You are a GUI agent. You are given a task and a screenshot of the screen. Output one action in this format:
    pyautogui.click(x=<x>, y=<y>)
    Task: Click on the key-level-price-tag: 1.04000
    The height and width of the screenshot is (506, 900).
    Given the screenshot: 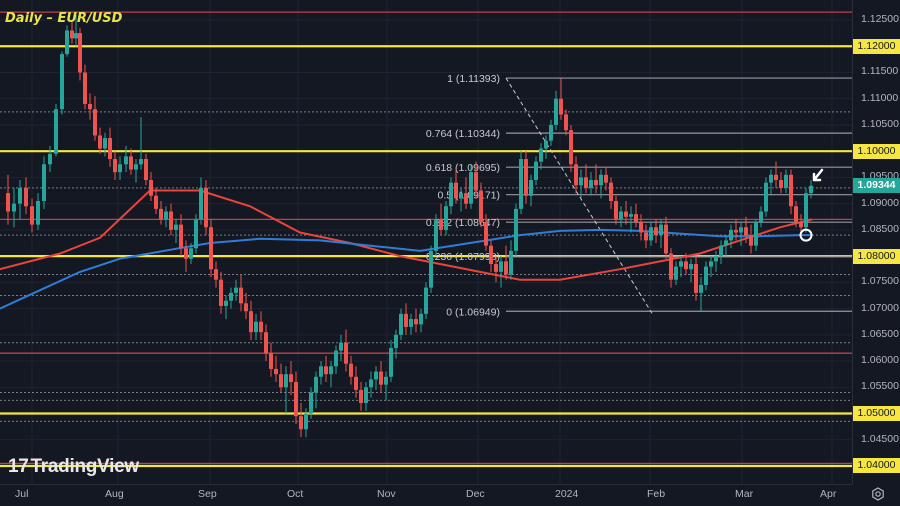 What is the action you would take?
    pyautogui.click(x=876, y=466)
    